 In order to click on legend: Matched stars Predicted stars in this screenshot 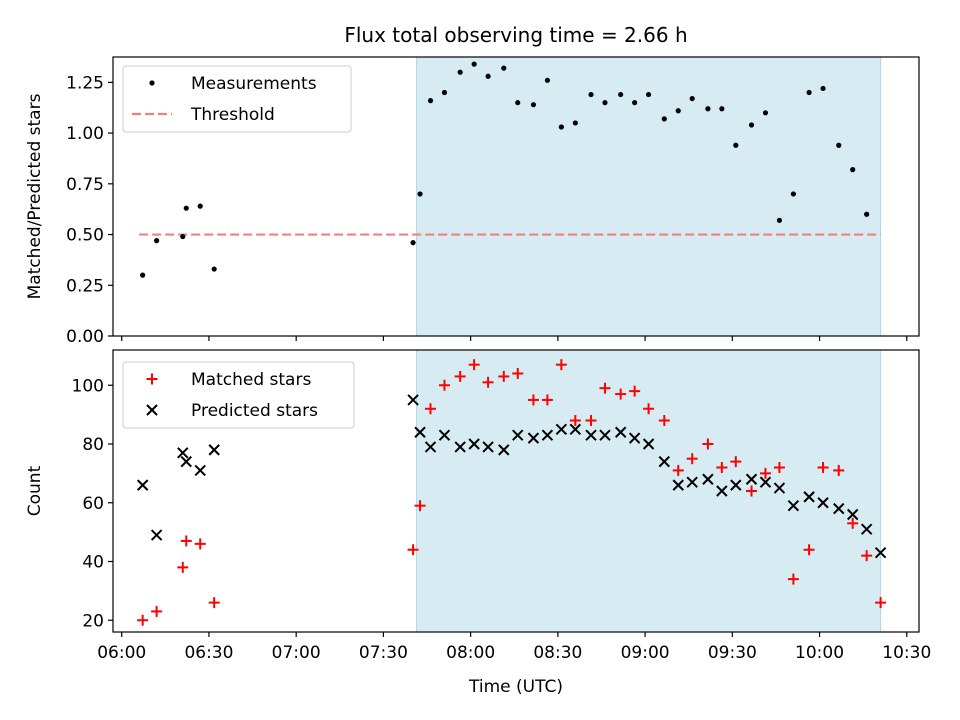, I will do `click(238, 395)`.